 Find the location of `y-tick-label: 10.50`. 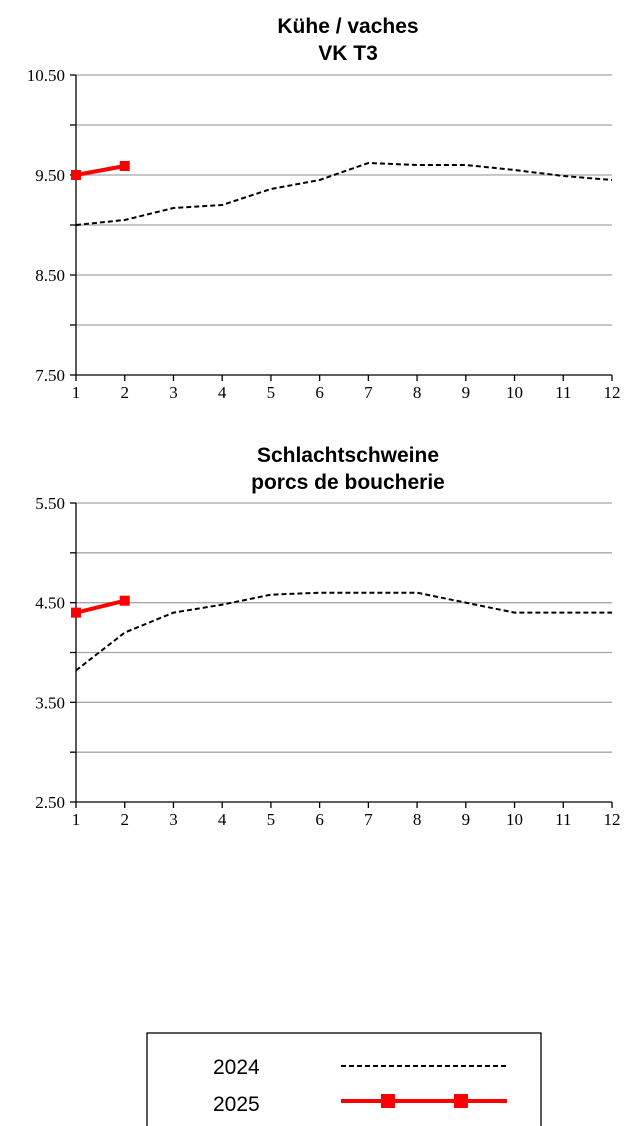

y-tick-label: 10.50 is located at coordinates (46, 75).